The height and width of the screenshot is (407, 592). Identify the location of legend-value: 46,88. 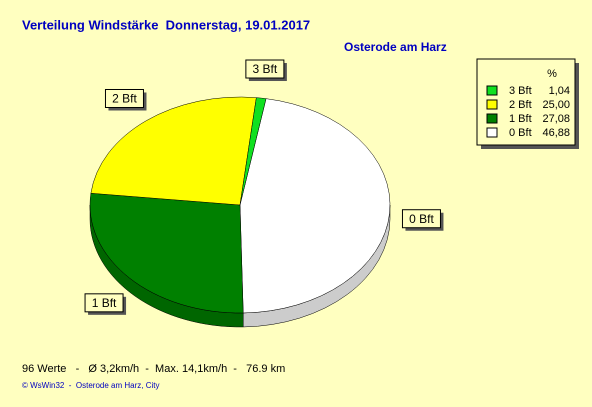
(556, 133).